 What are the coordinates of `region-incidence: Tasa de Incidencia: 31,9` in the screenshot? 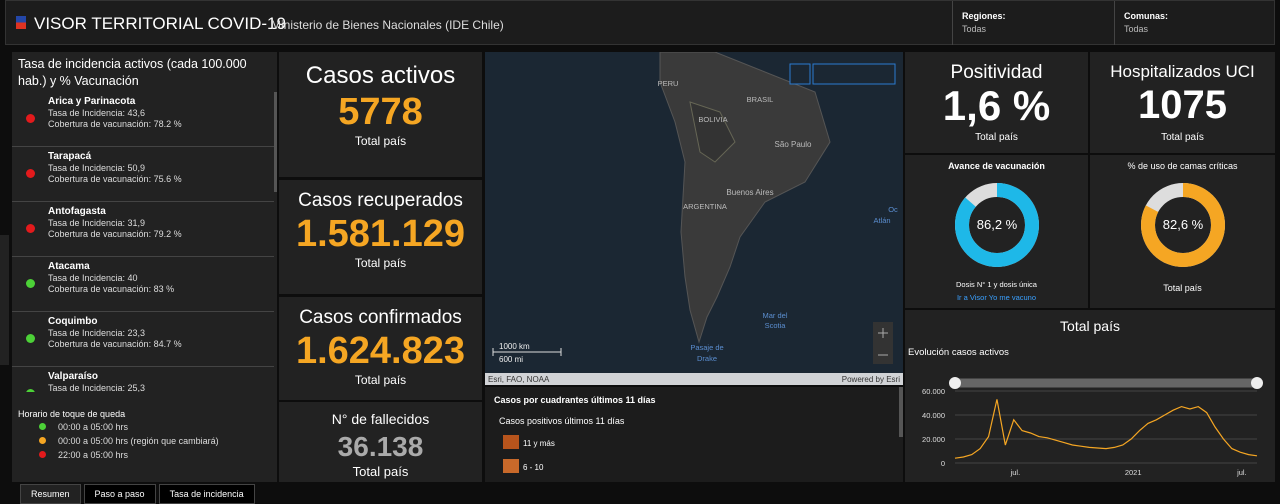 It's located at (97, 222).